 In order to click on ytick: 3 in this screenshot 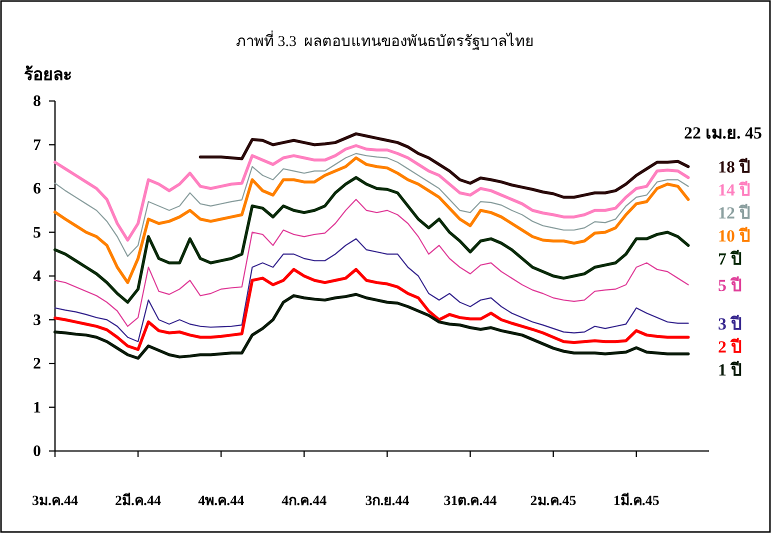, I will do `click(37, 320)`.